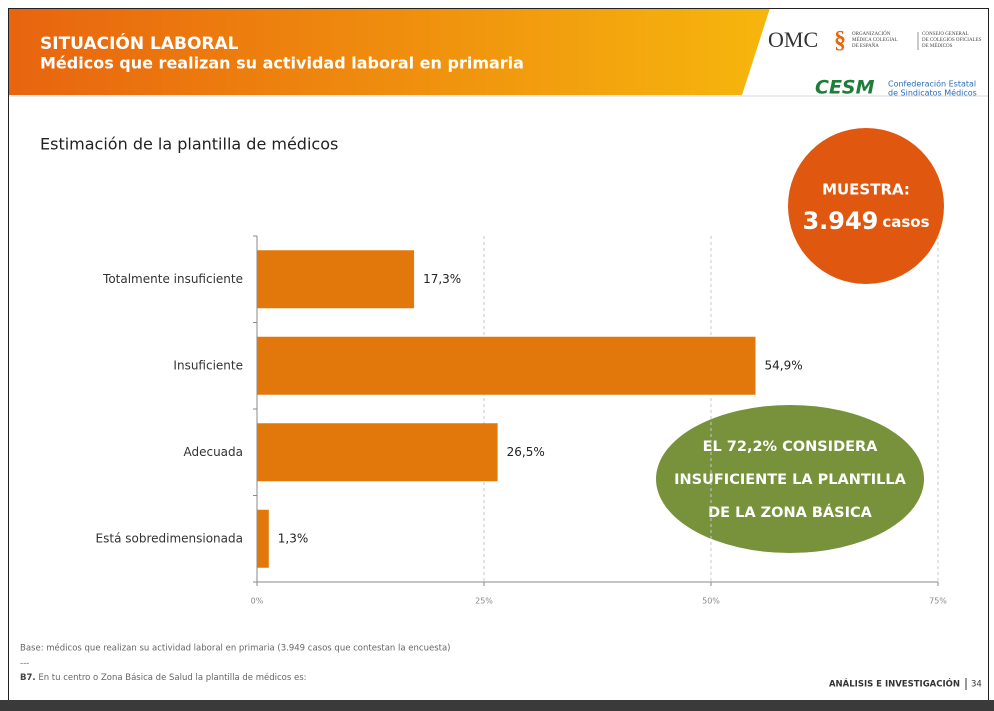  What do you see at coordinates (976, 685) in the screenshot?
I see `footer-page: 34` at bounding box center [976, 685].